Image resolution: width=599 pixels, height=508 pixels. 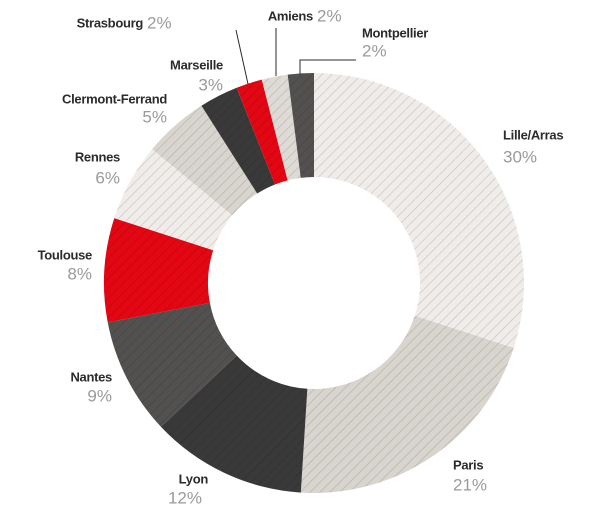 What do you see at coordinates (79, 273) in the screenshot?
I see `value-label: 8%` at bounding box center [79, 273].